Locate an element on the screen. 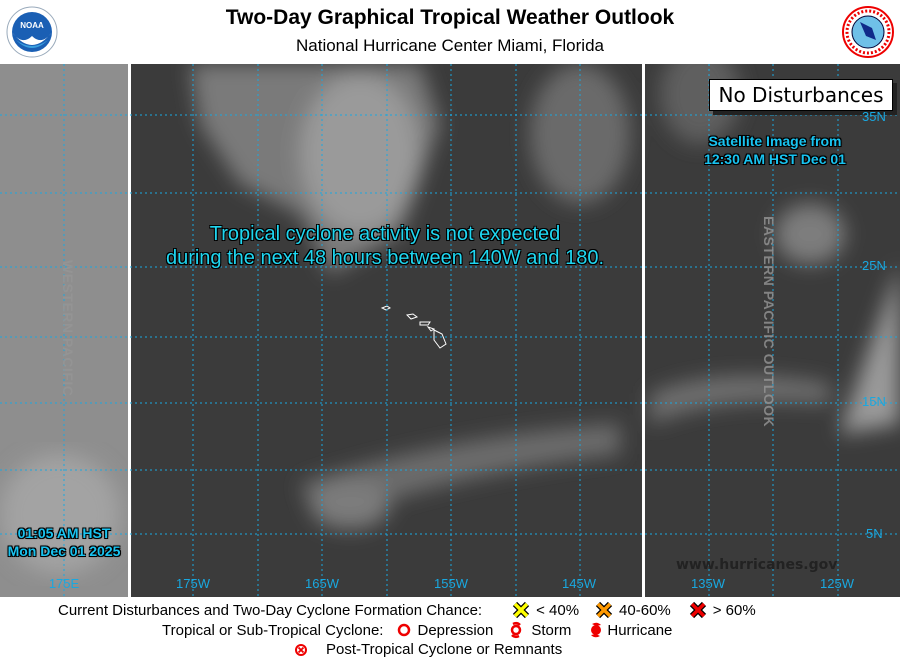 This screenshot has width=900, height=665. legend-hurricane: Hurricane is located at coordinates (640, 630).